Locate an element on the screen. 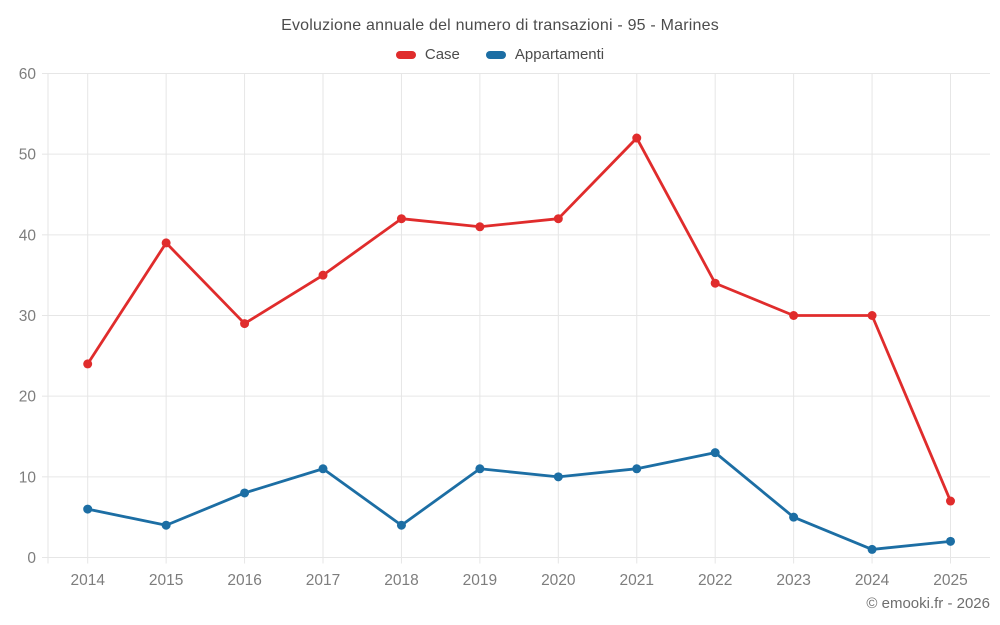 This screenshot has height=625, width=1000. chart-legend: Case Appartamenti is located at coordinates (500, 54).